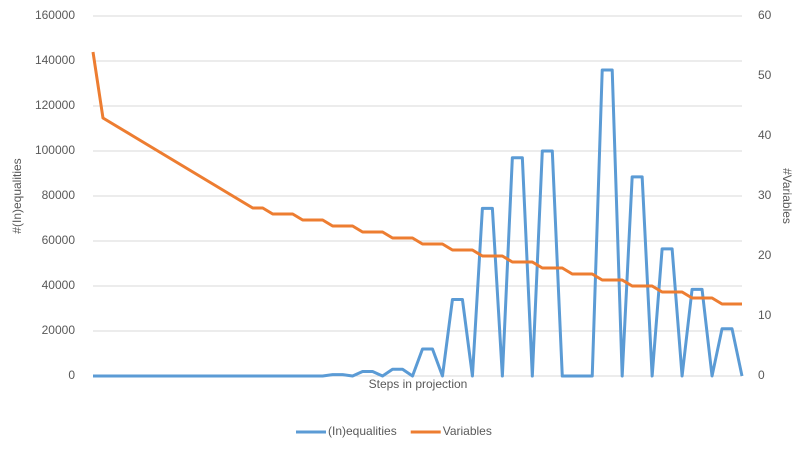  What do you see at coordinates (765, 75) in the screenshot?
I see `y2-tick-label: 50` at bounding box center [765, 75].